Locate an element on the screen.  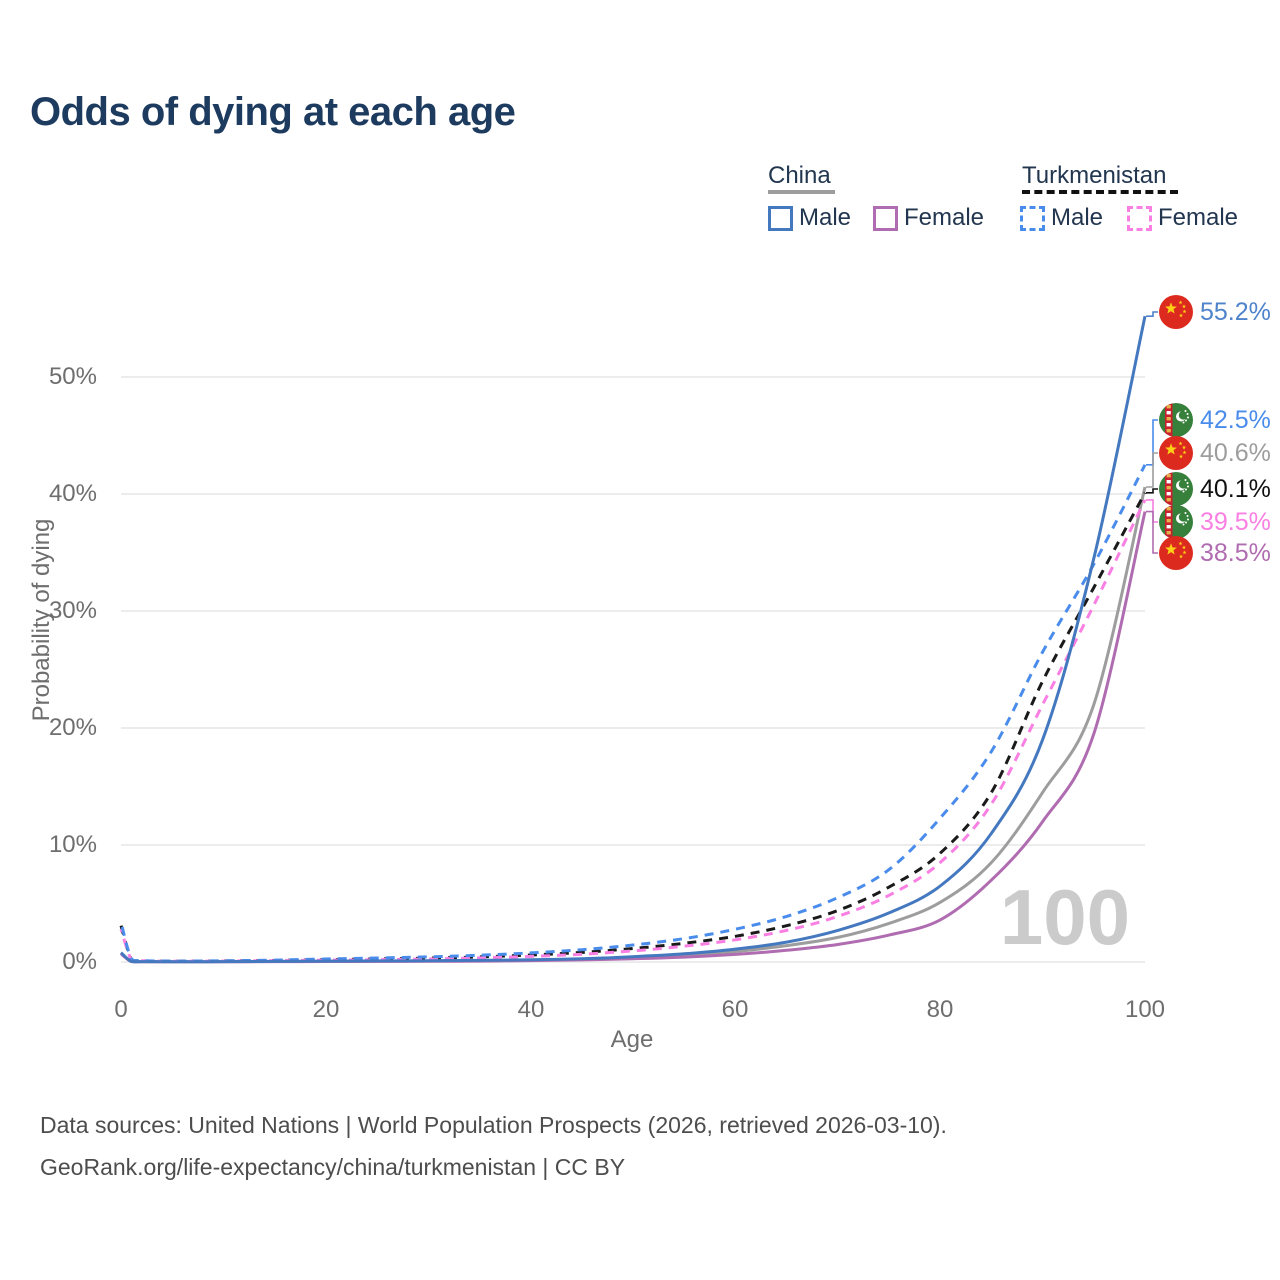
y-axis-title: Probability of dying is located at coordinates (41, 620).